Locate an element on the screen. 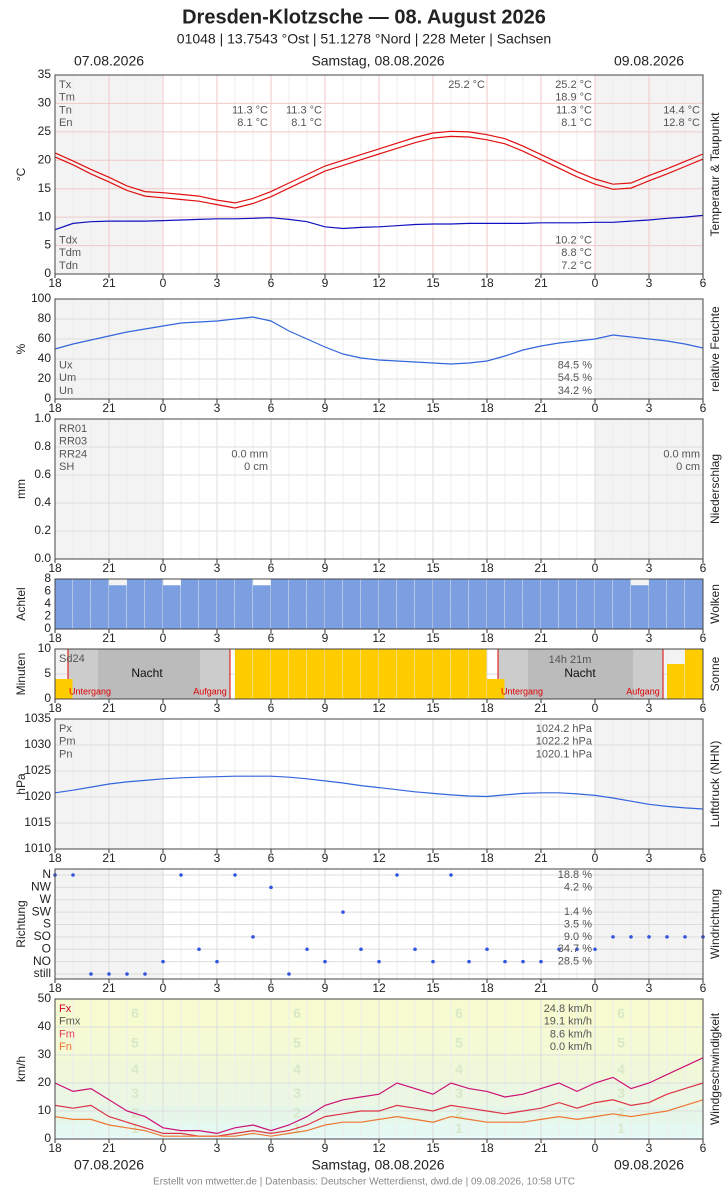 This screenshot has width=728, height=1190. stat-value: 8.6 km/h is located at coordinates (571, 1034).